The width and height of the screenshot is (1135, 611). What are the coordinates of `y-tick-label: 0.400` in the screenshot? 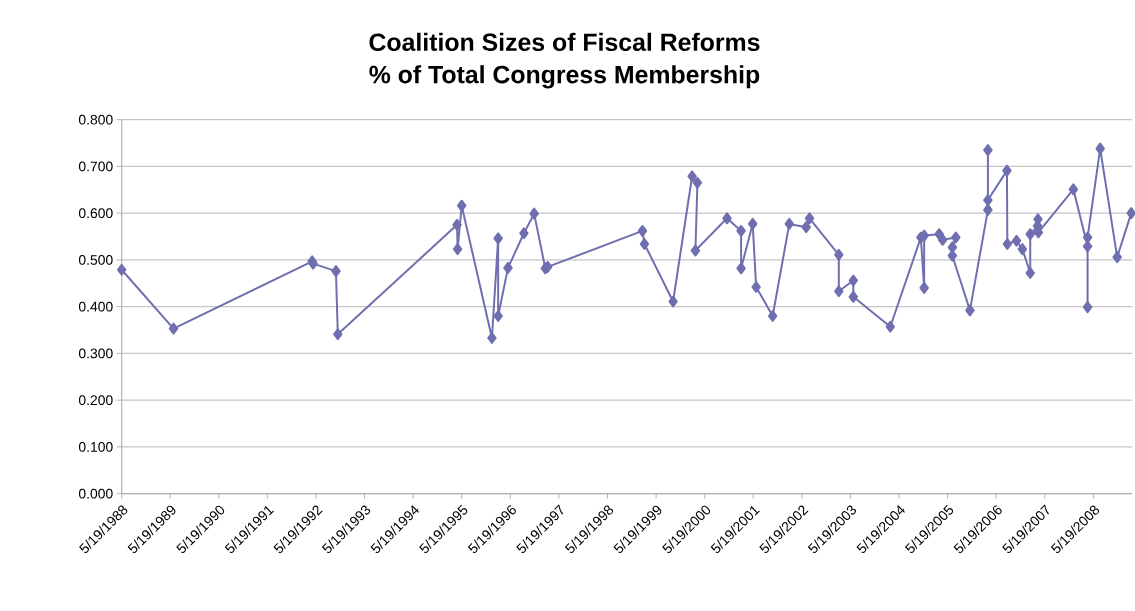 It's located at (95, 306).